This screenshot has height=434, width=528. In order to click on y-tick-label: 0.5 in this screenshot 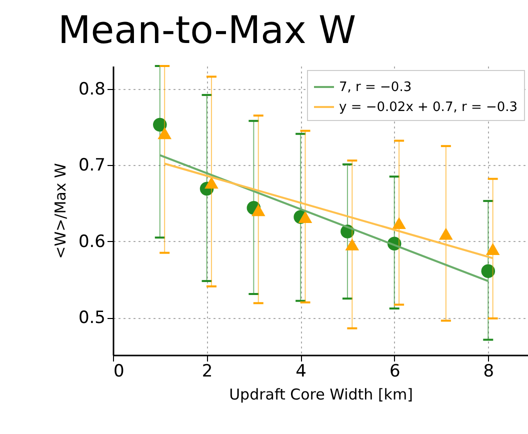, I will do `click(92, 318)`.